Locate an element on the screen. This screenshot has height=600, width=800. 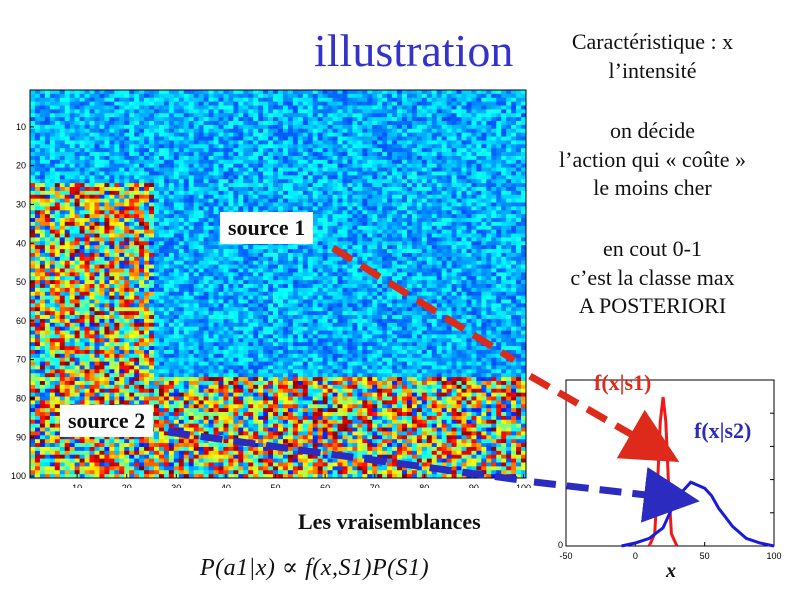
heatmap-xtick-label: 30 is located at coordinates (176, 485).